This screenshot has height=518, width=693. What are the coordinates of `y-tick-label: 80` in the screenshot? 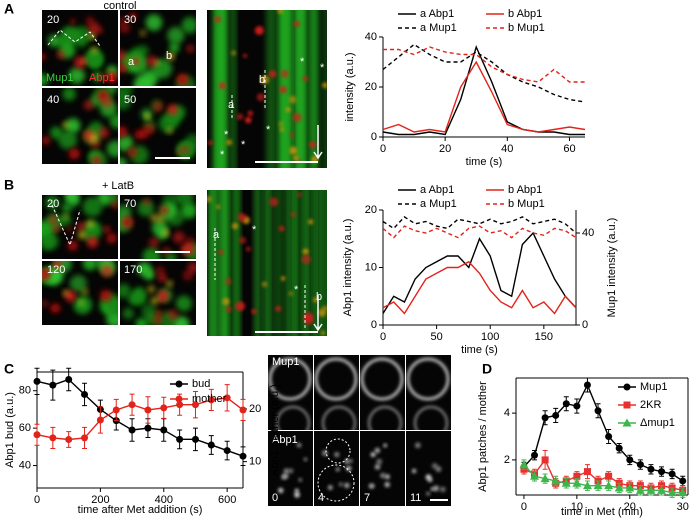 It's located at (25, 391).